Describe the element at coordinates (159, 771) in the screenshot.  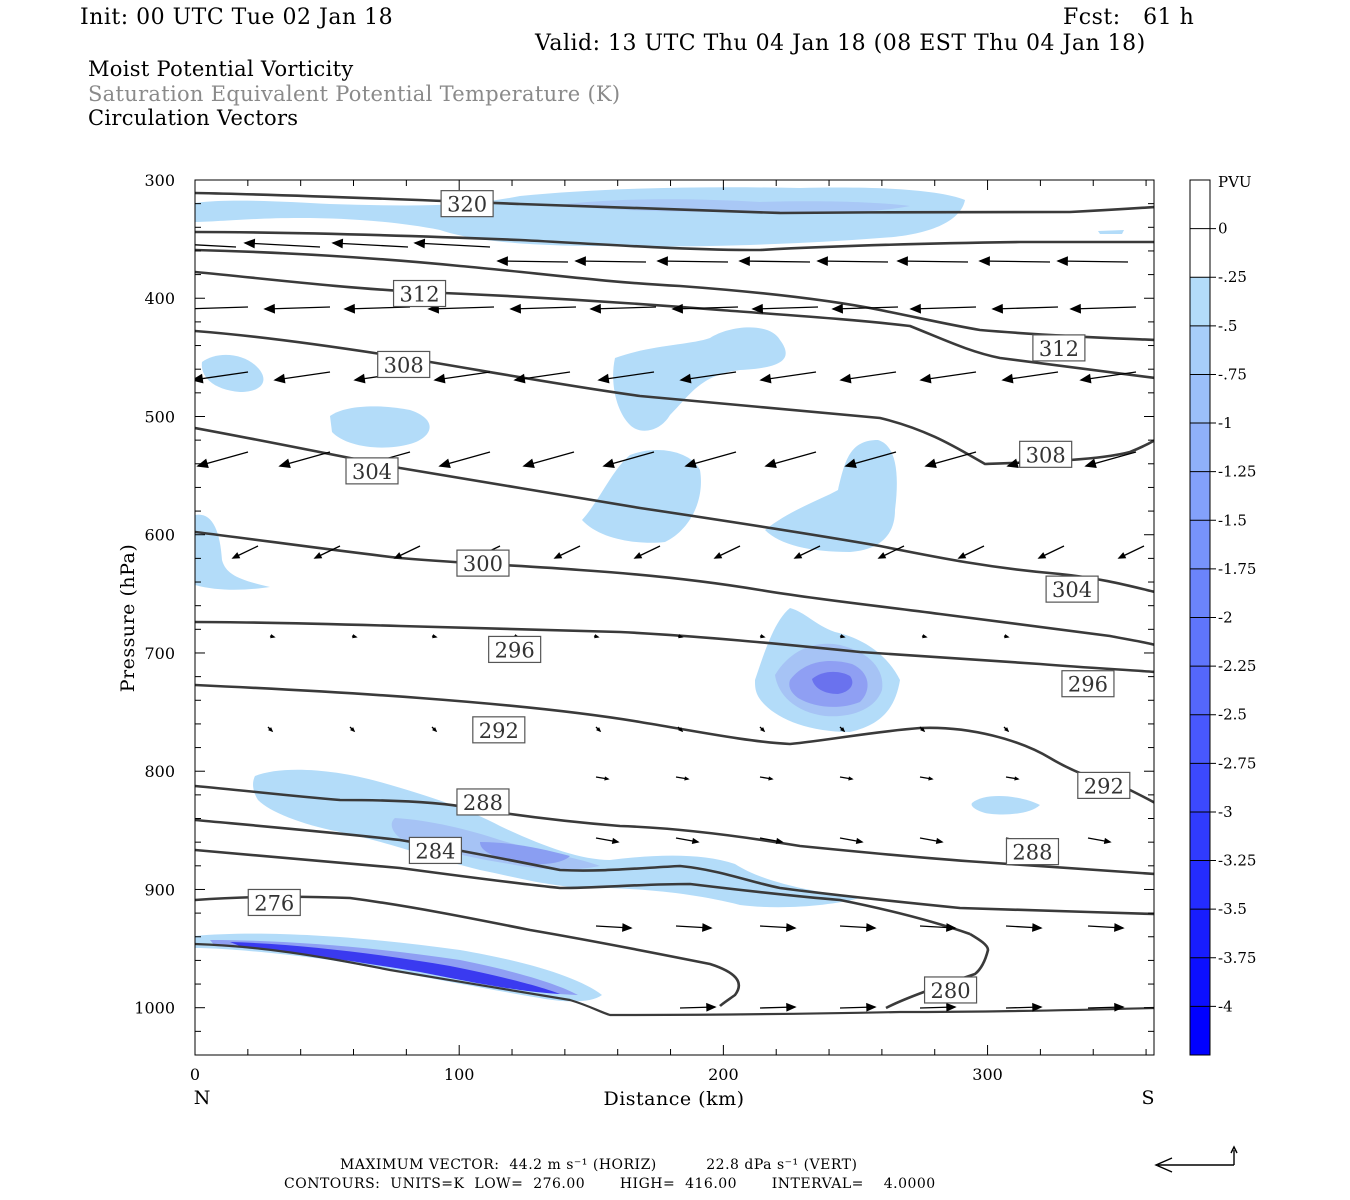
I see `y-tick-label: 800` at that location.